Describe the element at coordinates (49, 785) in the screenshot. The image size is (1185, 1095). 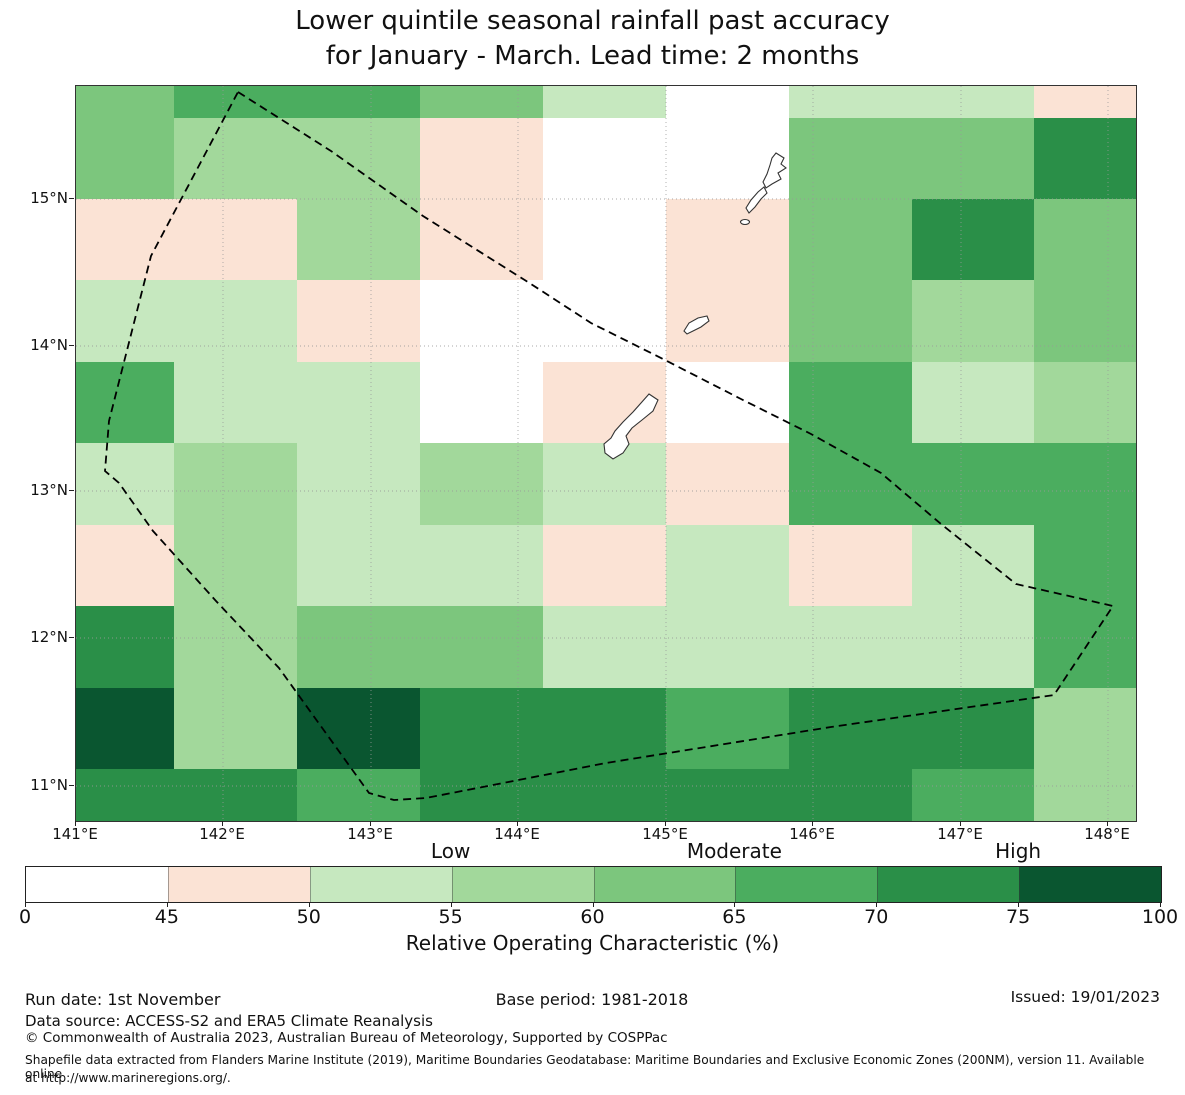
I see `y-tick-label: 11°N` at that location.